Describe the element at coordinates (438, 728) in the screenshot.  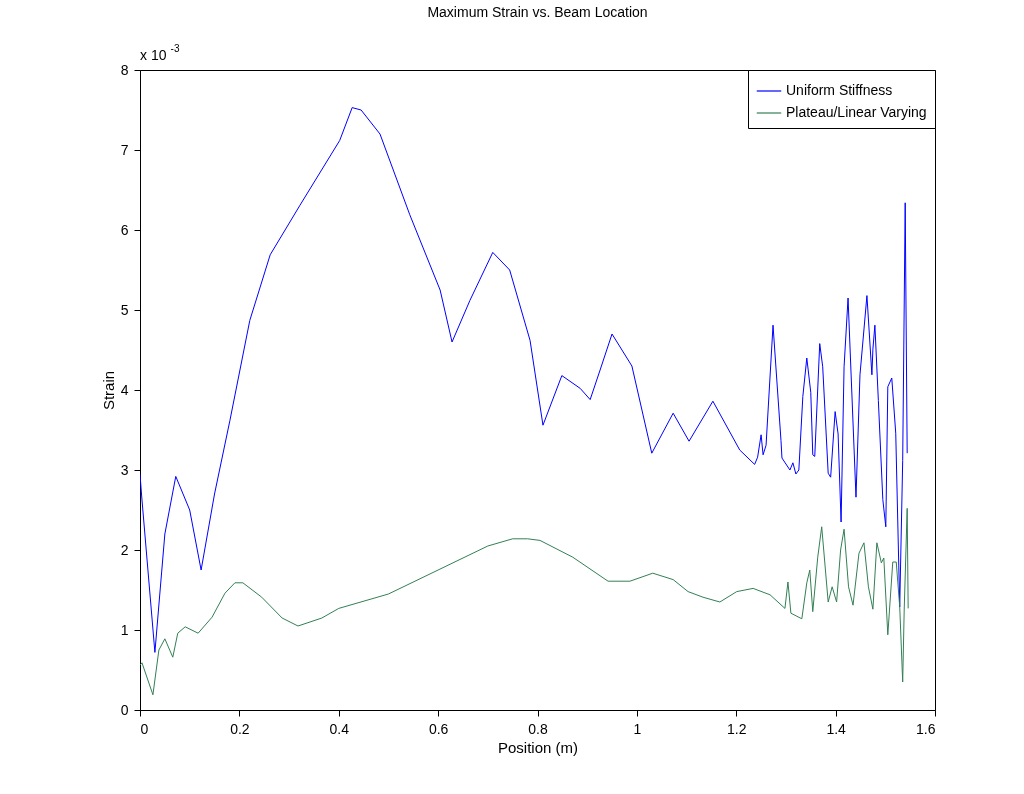
I see `x-tick-label: 0.6` at that location.